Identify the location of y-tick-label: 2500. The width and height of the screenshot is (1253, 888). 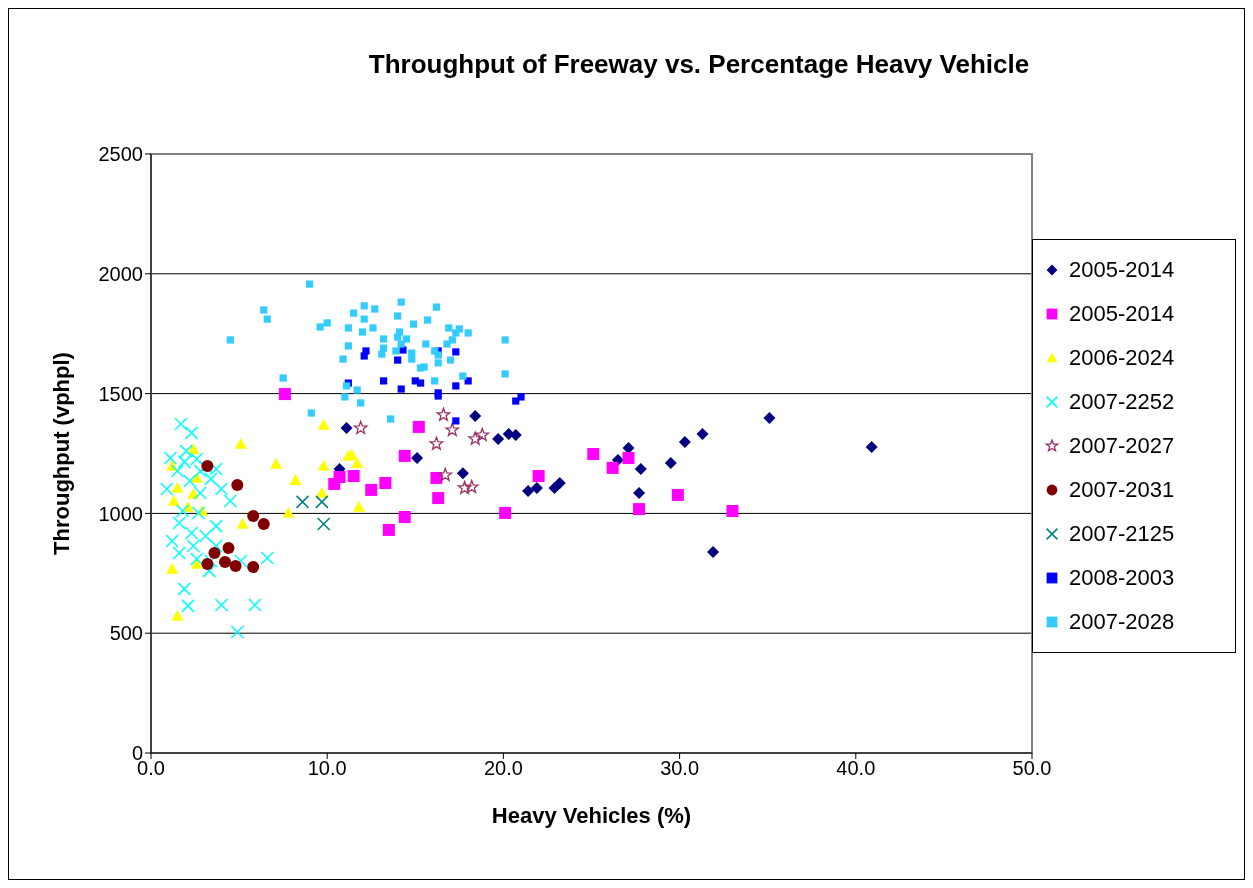
(120, 154).